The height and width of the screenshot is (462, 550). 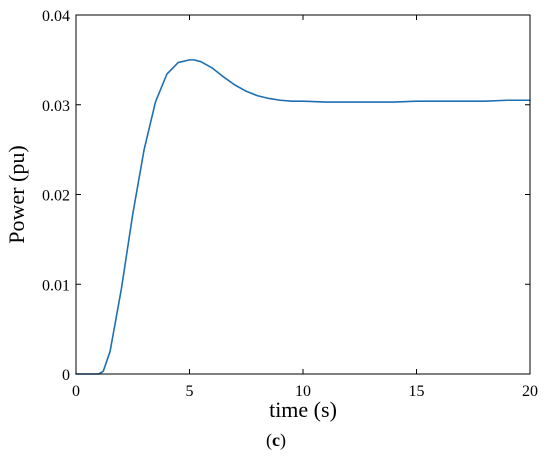 I want to click on y-tick-label: 0, so click(x=66, y=375).